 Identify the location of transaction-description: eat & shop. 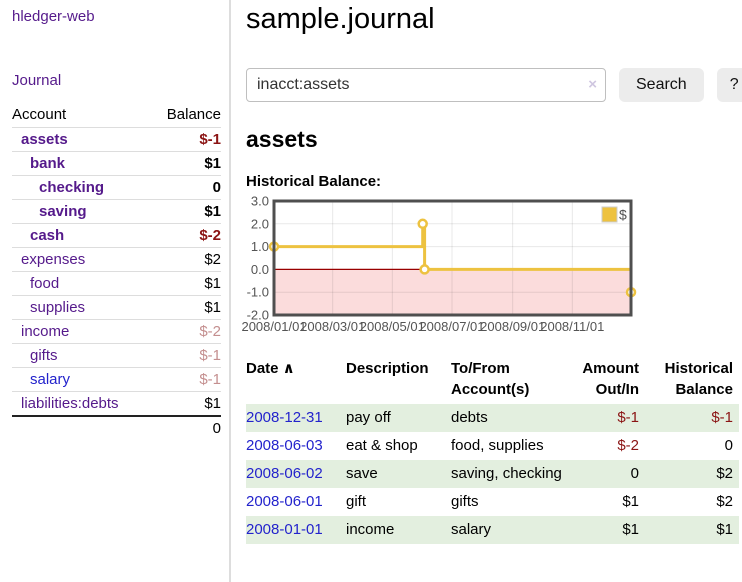
(382, 445).